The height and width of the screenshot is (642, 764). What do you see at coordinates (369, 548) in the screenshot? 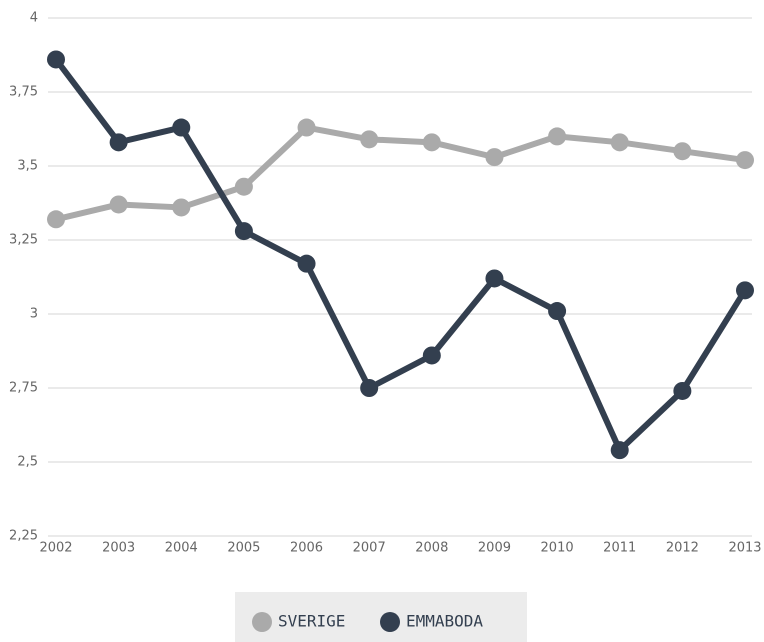
I see `x-tick-label: 2007` at bounding box center [369, 548].